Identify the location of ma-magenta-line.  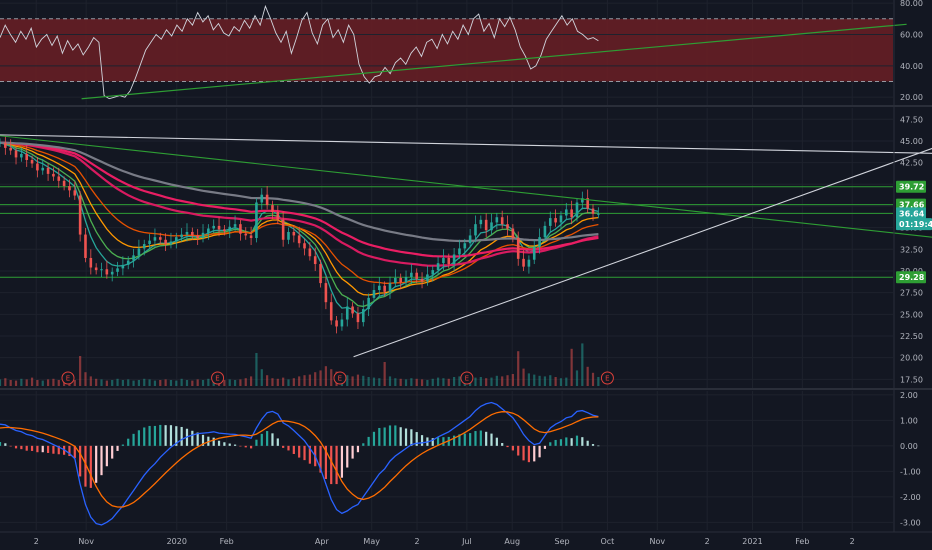
(299, 204).